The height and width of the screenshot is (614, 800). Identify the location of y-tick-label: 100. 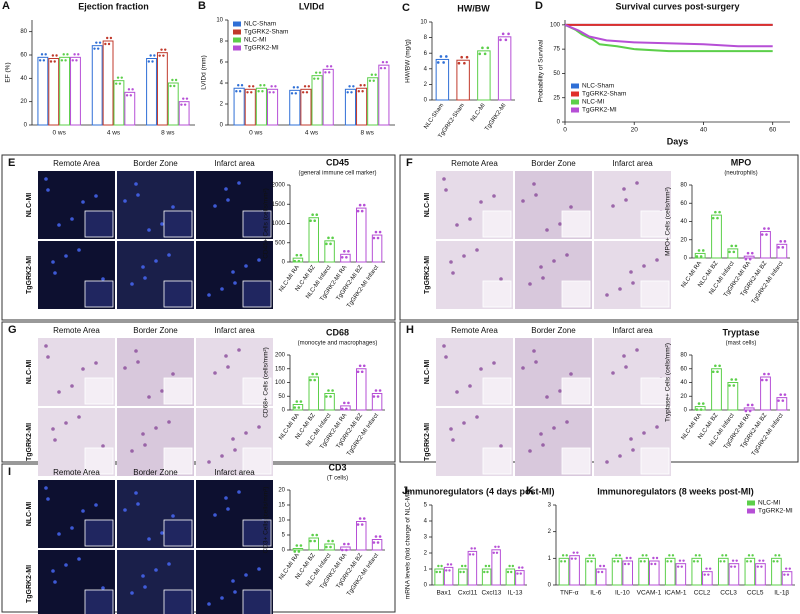
(280, 383).